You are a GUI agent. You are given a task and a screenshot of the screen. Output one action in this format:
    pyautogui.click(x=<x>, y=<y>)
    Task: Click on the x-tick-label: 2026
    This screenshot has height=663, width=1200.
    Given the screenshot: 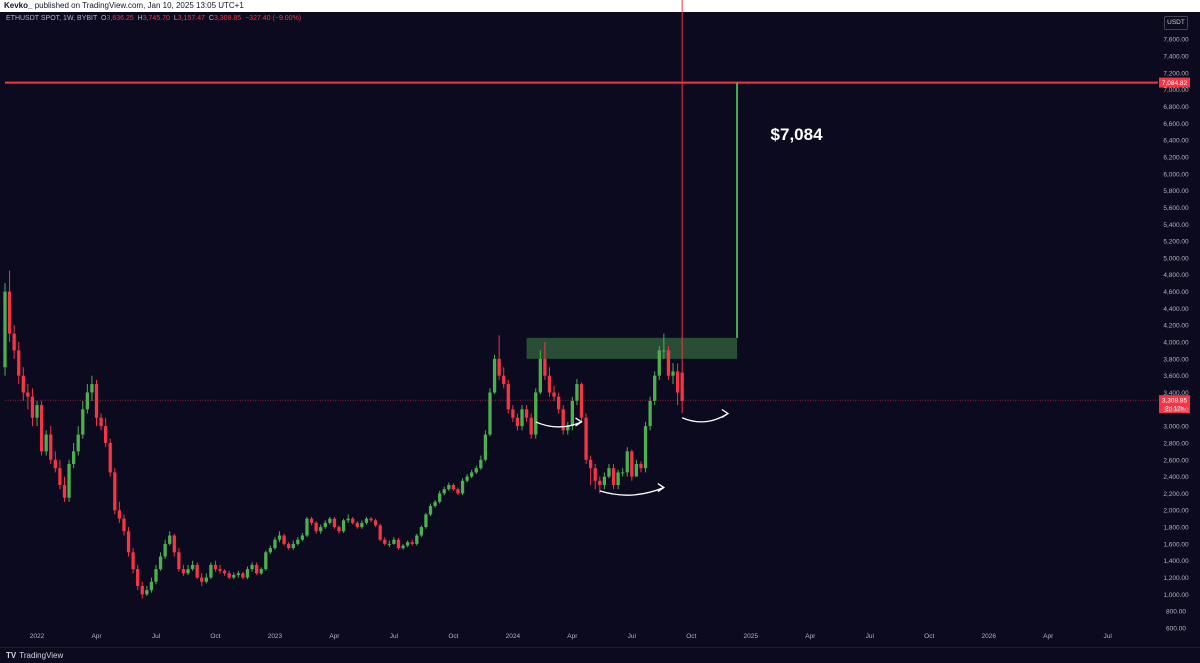 What is the action you would take?
    pyautogui.click(x=988, y=636)
    